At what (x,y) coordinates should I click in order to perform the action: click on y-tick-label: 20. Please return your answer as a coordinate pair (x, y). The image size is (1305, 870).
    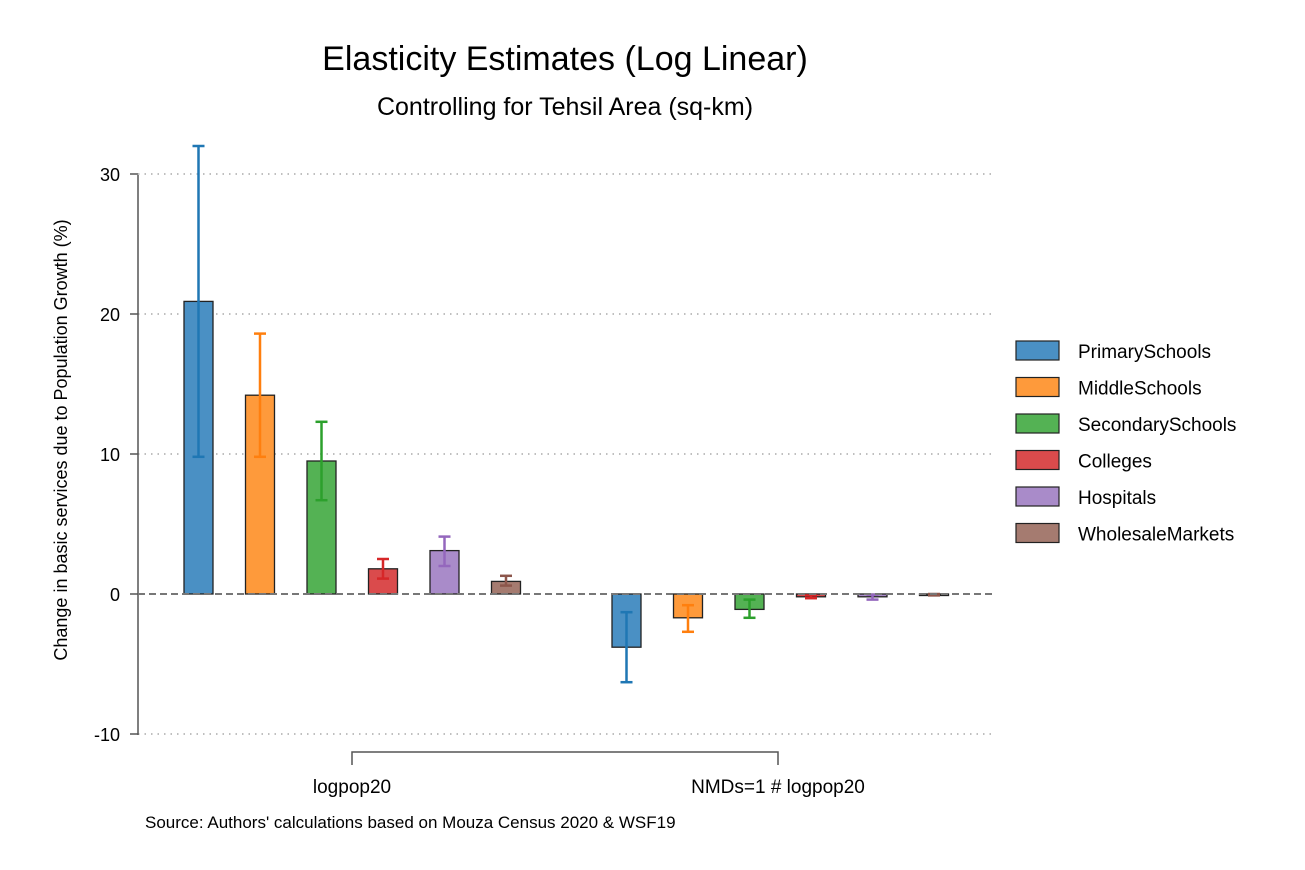
    Looking at the image, I should click on (110, 315).